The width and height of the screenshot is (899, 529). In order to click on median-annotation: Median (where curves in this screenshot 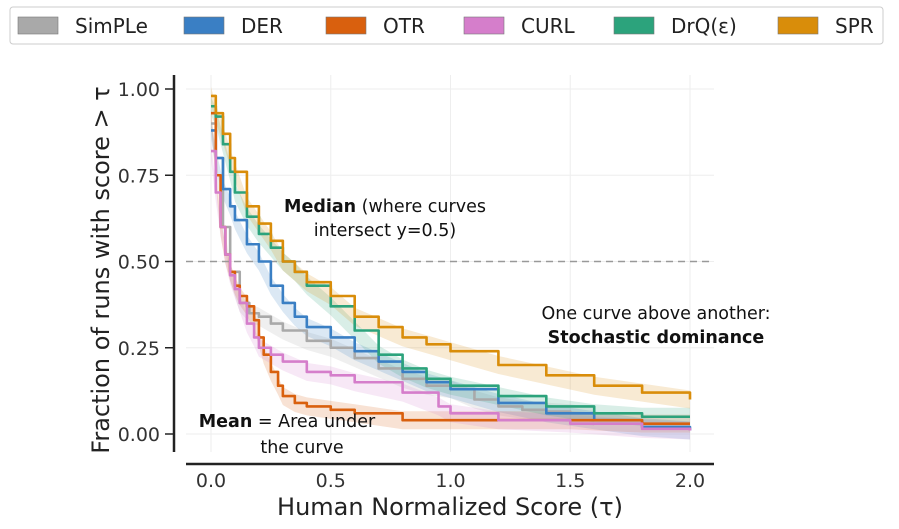, I will do `click(385, 207)`.